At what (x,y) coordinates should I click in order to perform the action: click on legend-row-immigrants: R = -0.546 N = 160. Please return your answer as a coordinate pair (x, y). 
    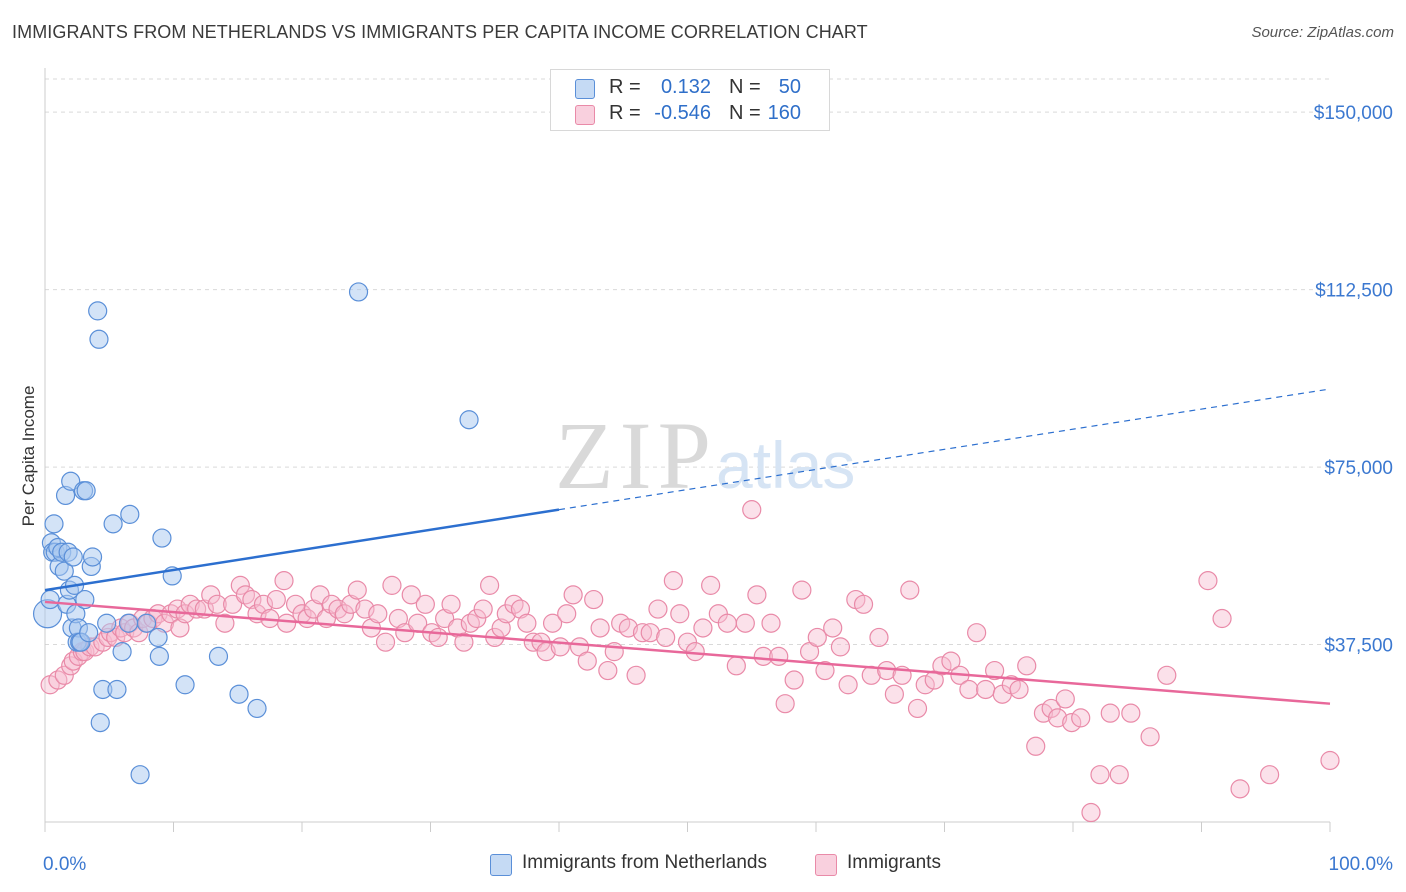
    Looking at the image, I should click on (690, 114).